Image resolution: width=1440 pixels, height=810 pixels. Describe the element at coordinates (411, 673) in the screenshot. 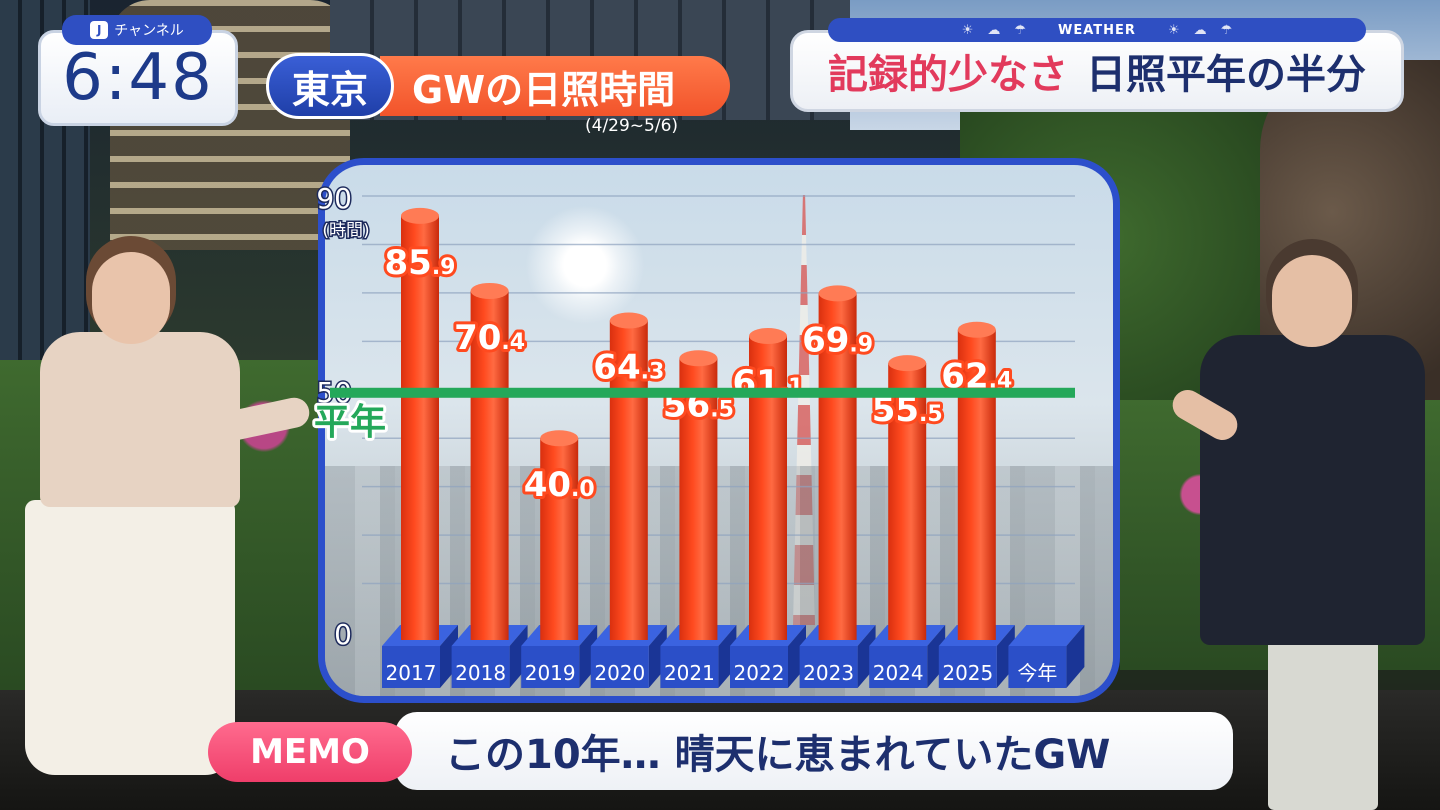

I see `x-tick-label: 2017` at that location.